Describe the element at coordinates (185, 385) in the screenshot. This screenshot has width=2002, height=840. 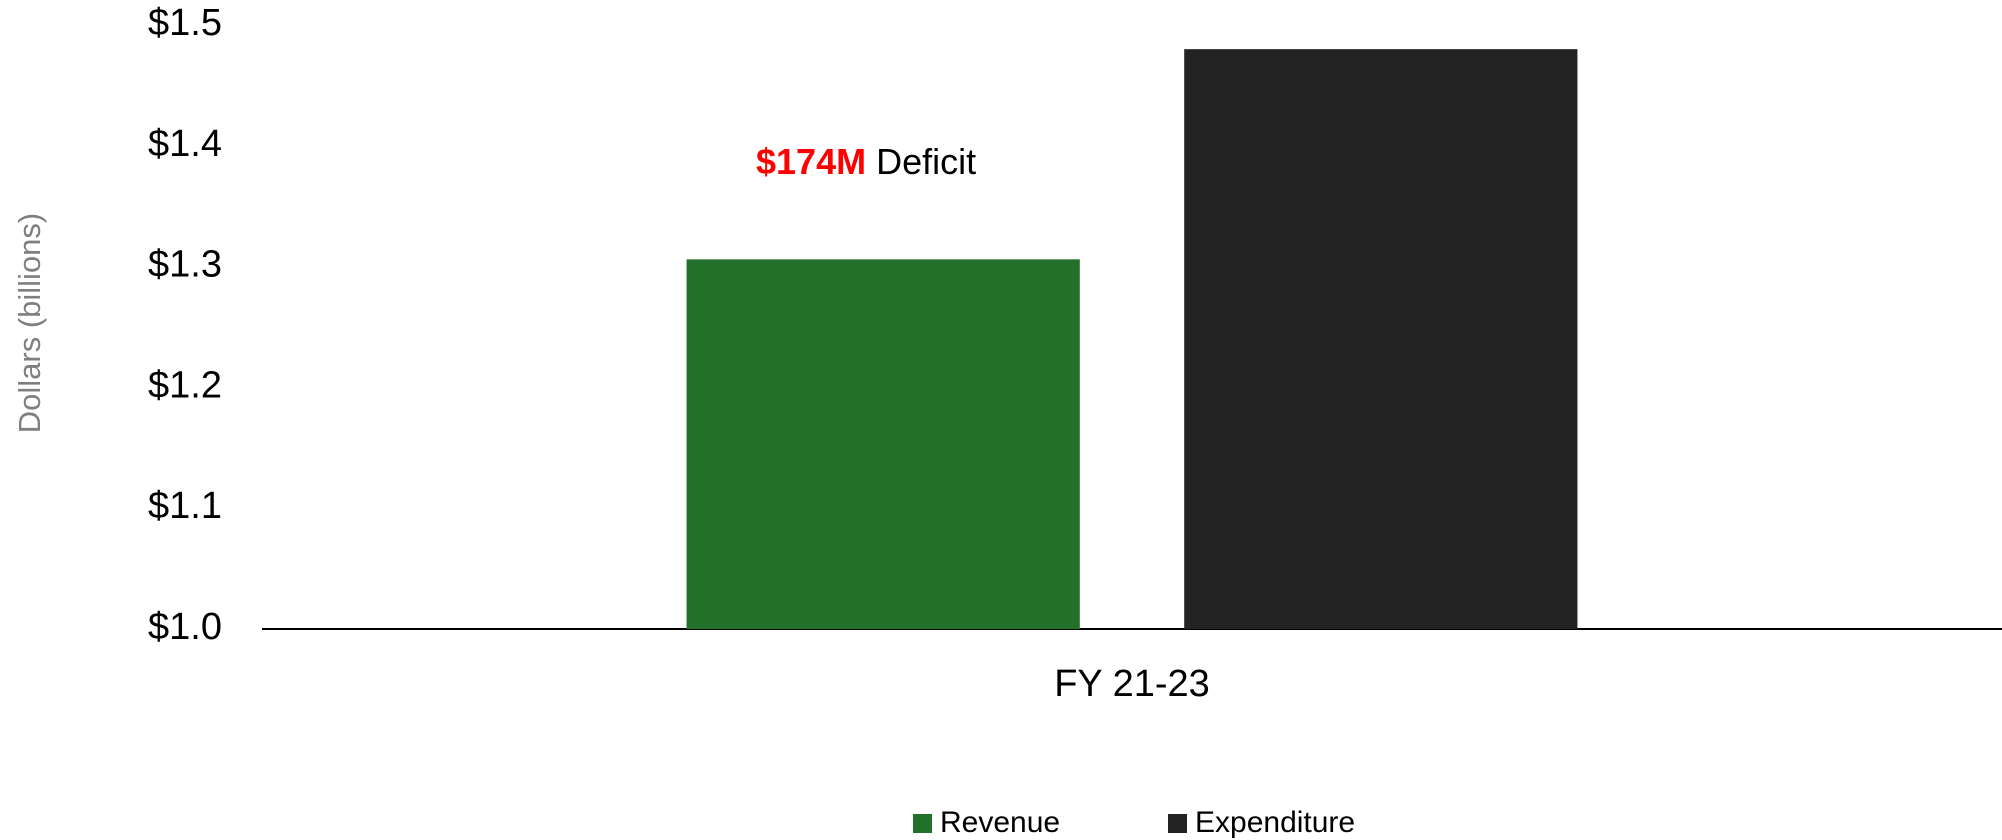
I see `y-tick-label: $1.2` at that location.